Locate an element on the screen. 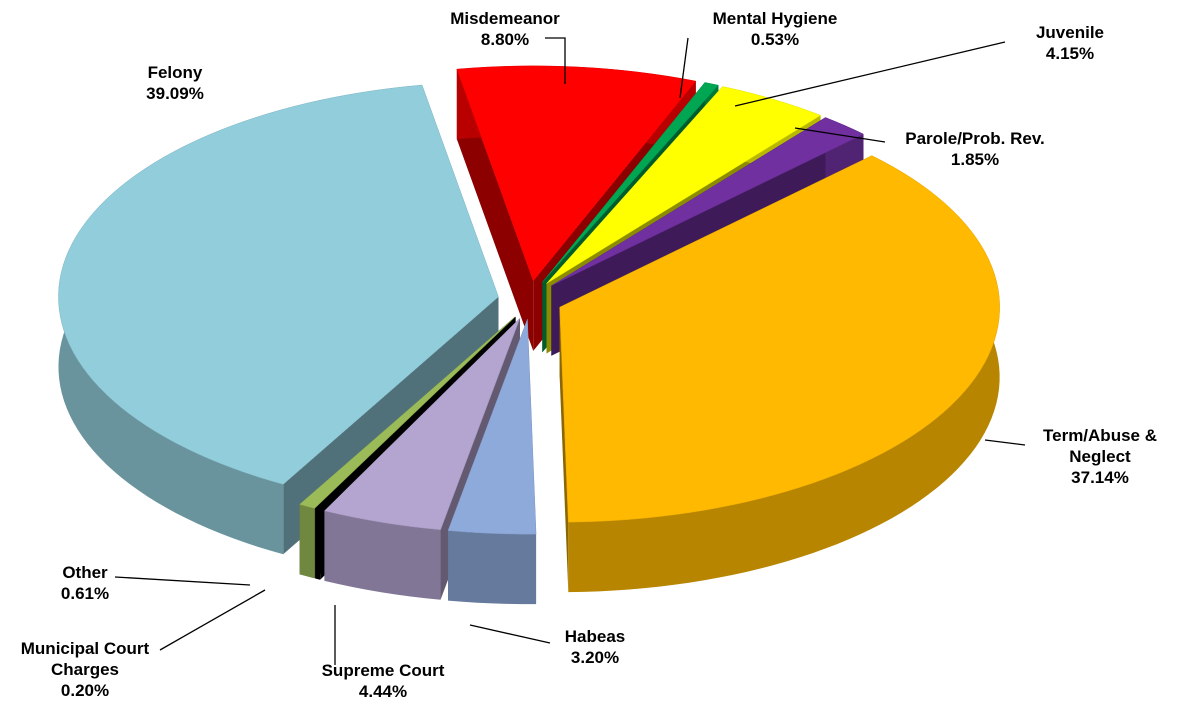 This screenshot has width=1196, height=719. category-label: Mental Hygiene is located at coordinates (775, 18).